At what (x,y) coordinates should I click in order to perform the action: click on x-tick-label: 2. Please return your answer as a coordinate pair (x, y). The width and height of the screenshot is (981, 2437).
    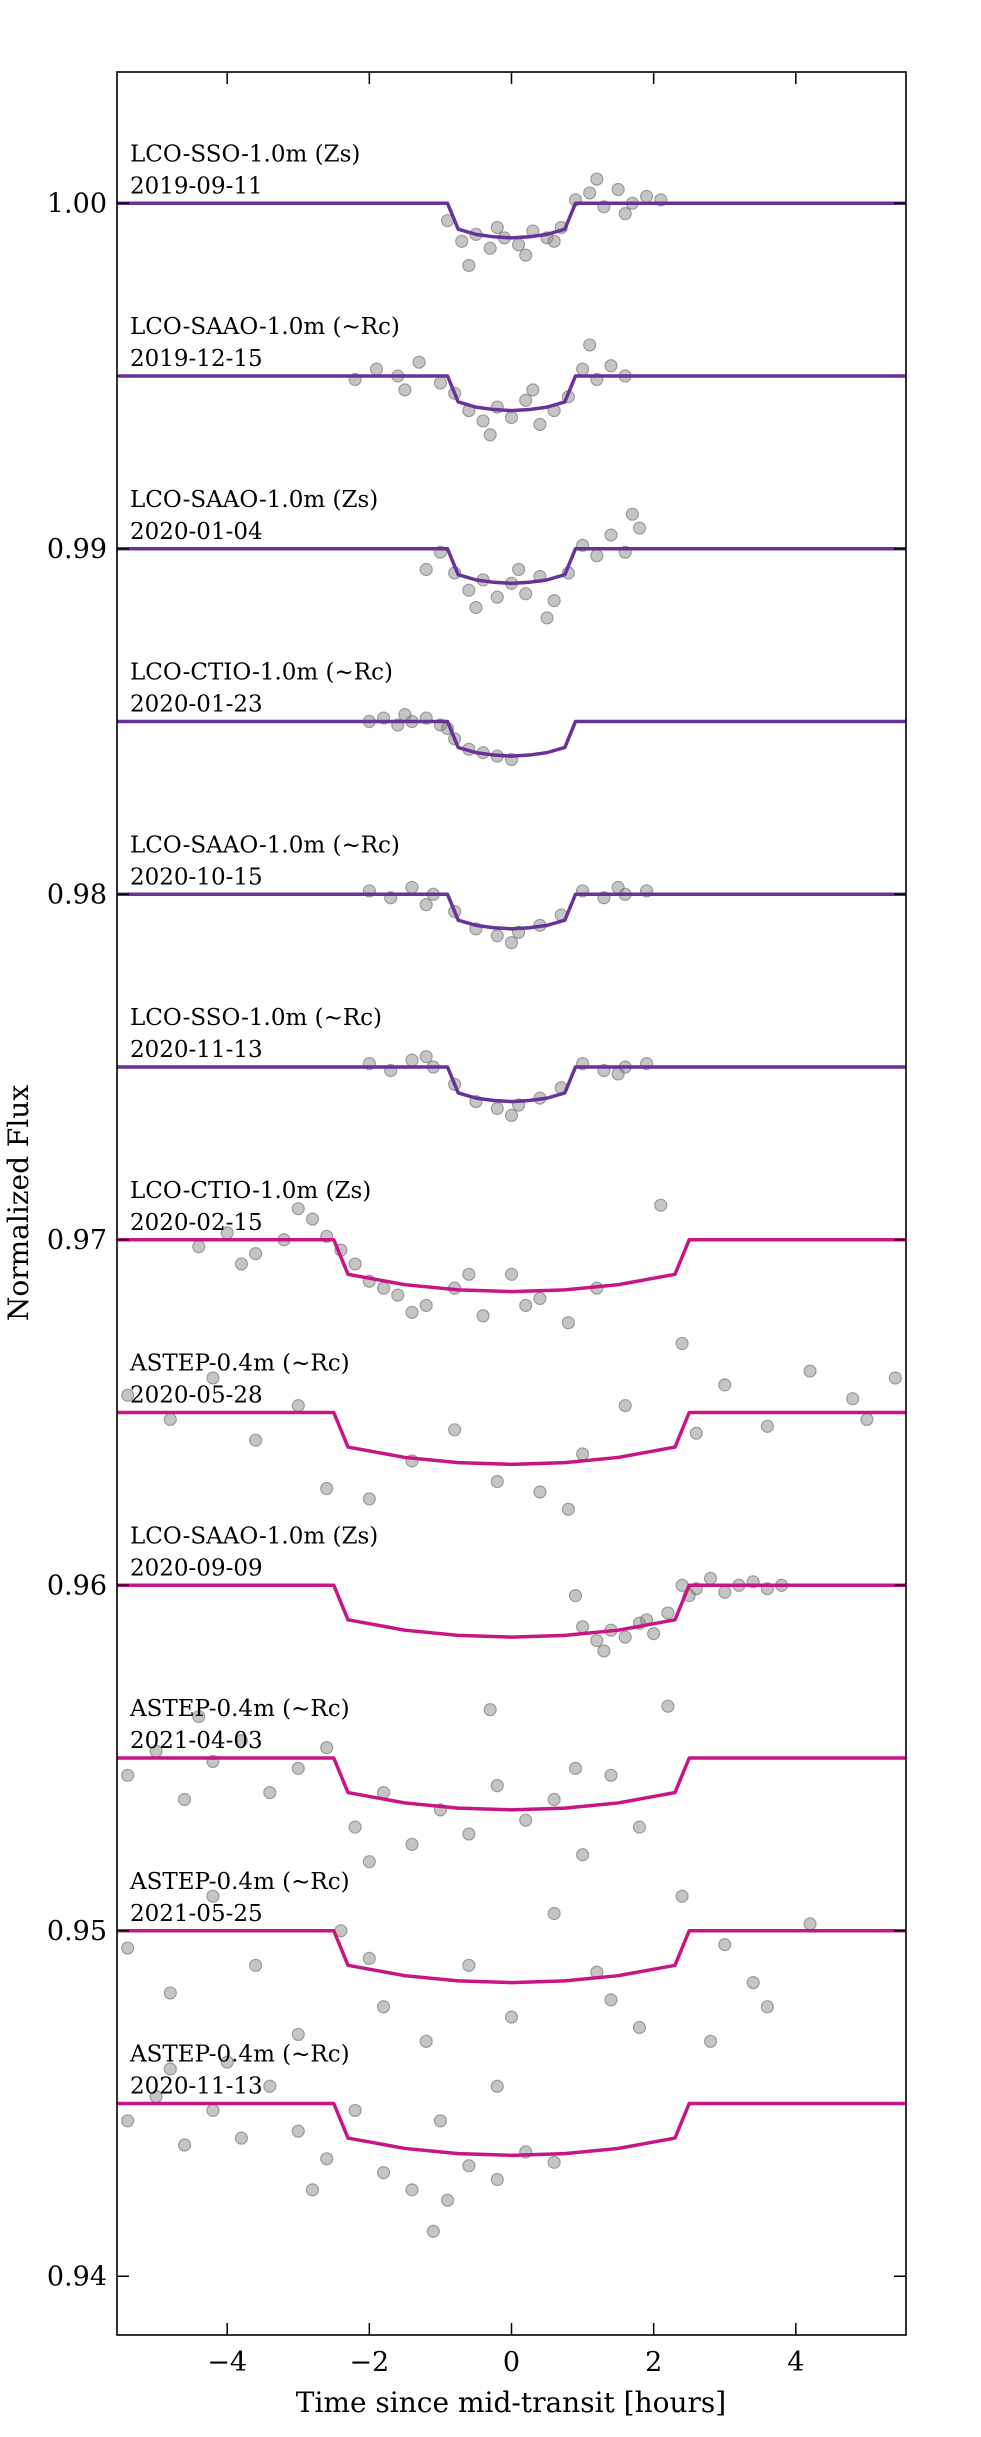
    Looking at the image, I should click on (653, 2362).